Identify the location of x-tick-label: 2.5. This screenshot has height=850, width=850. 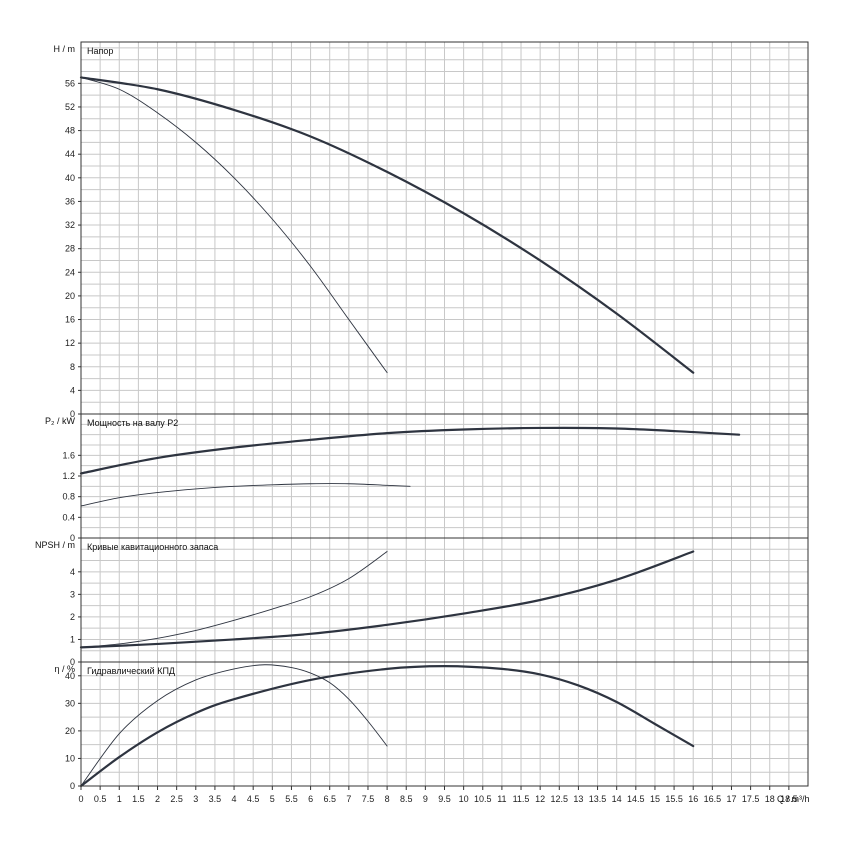
(176, 799).